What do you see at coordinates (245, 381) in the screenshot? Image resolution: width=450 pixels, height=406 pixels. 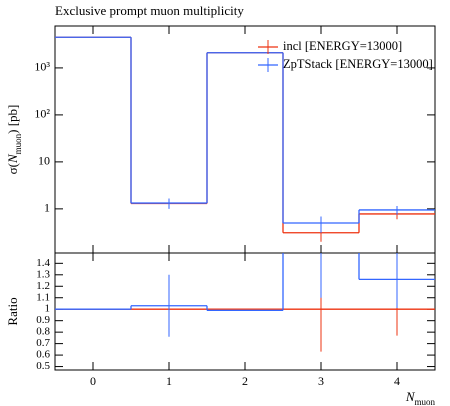 I see `x-tick-label: 2` at bounding box center [245, 381].